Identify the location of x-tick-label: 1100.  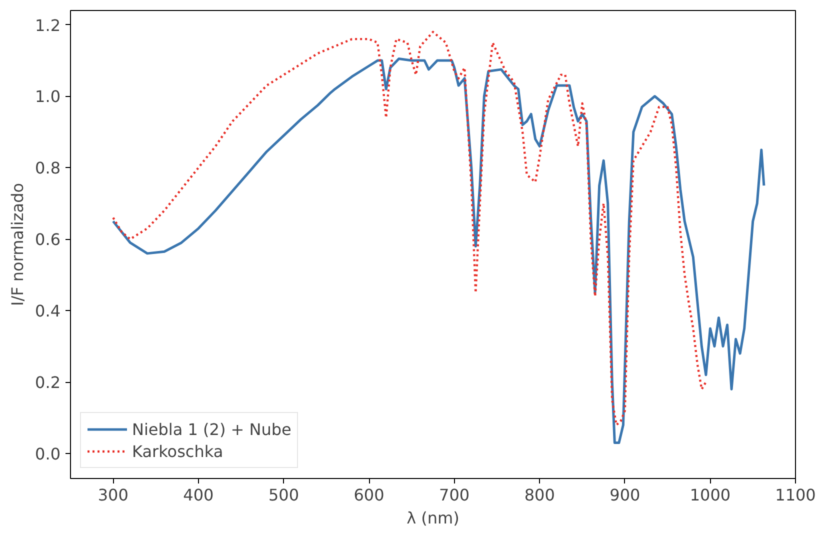
(795, 495).